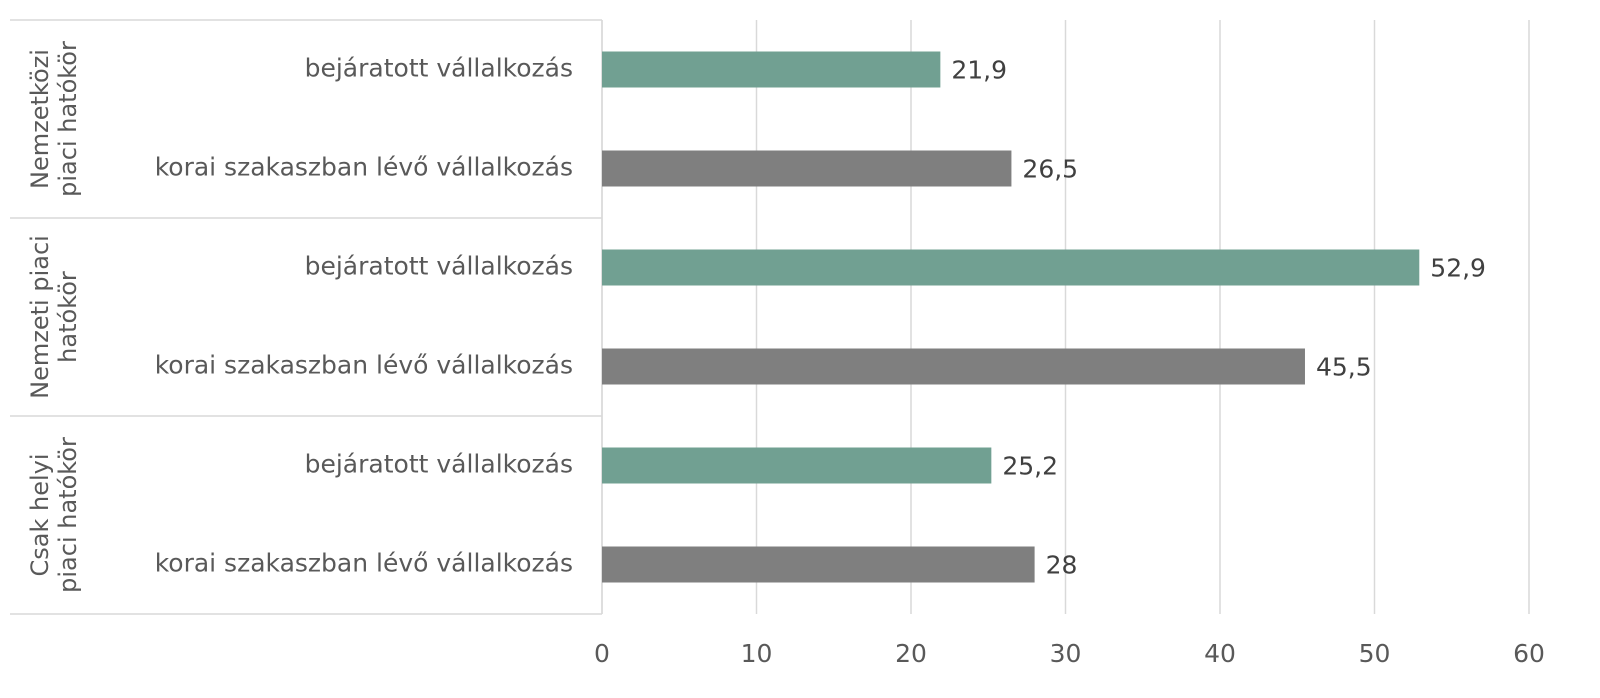 The height and width of the screenshot is (698, 1600). Describe the element at coordinates (1458, 268) in the screenshot. I see `value-label: 52,9` at that location.